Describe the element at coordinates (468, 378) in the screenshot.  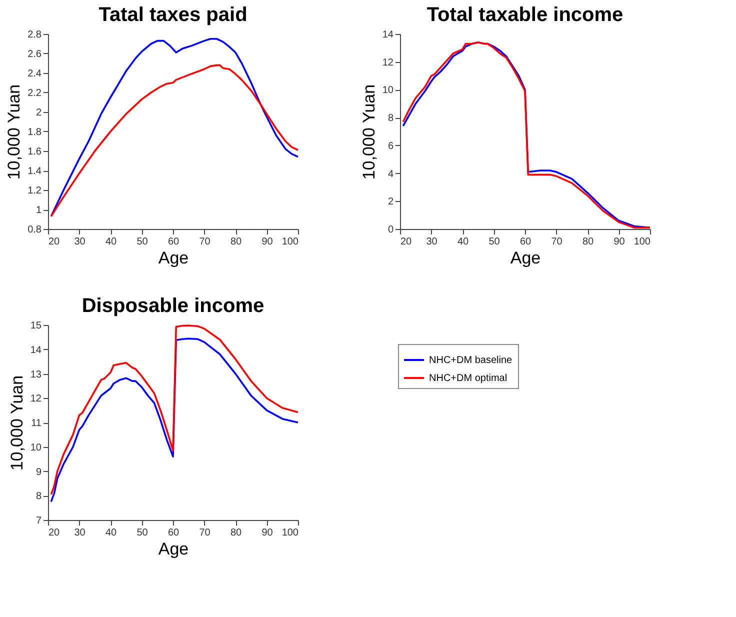
I see `legend-label: NHC+DM optimal` at that location.